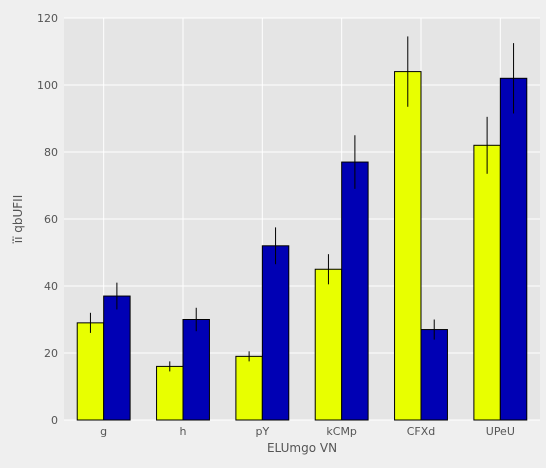 The width and height of the screenshot is (546, 468). I want to click on y-tick-label: 100, so click(47, 85).